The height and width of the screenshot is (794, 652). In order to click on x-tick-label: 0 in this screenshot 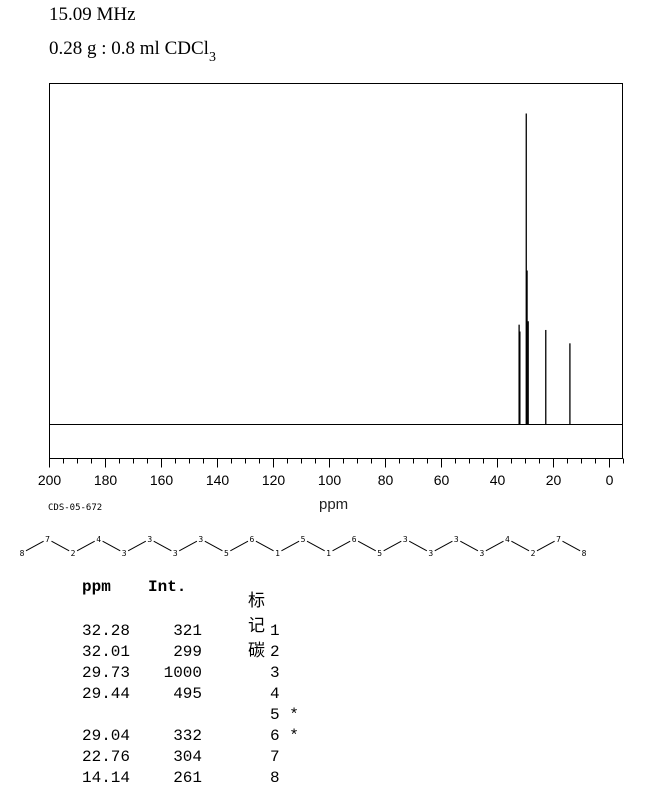, I will do `click(610, 480)`.